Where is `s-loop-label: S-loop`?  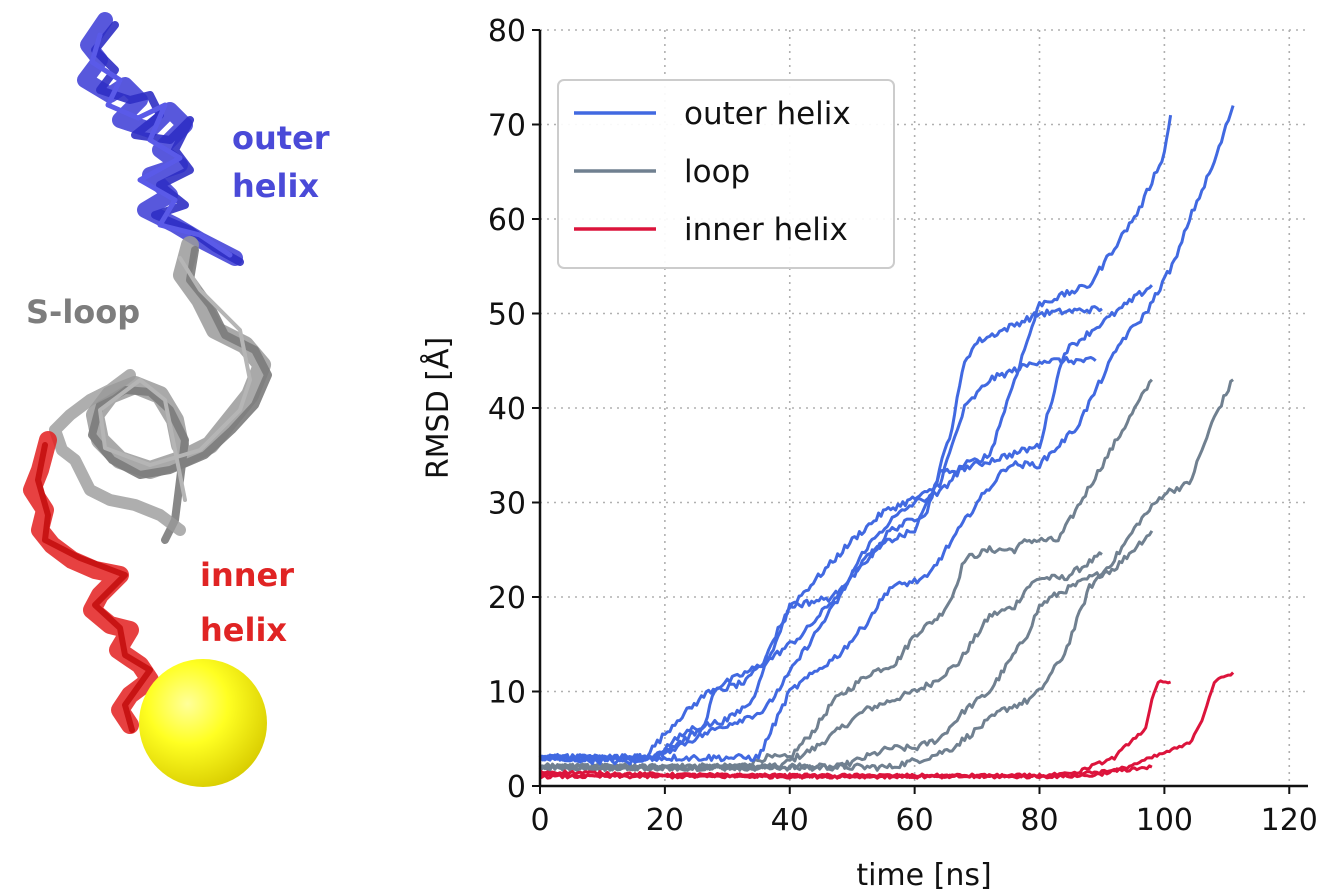
s-loop-label: S-loop is located at coordinates (83, 312).